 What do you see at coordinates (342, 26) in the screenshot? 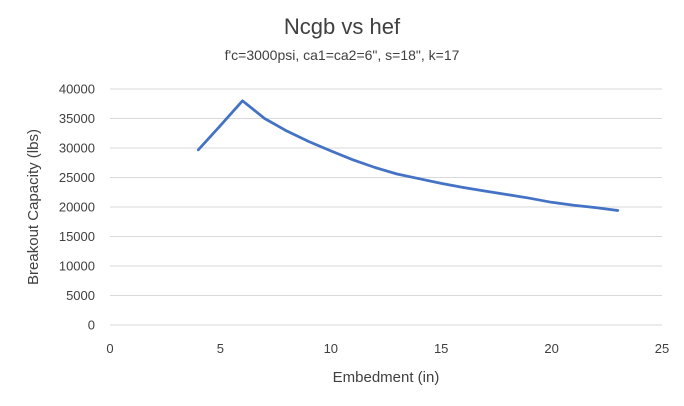
I see `chart-title: Ncgb vs hef` at bounding box center [342, 26].